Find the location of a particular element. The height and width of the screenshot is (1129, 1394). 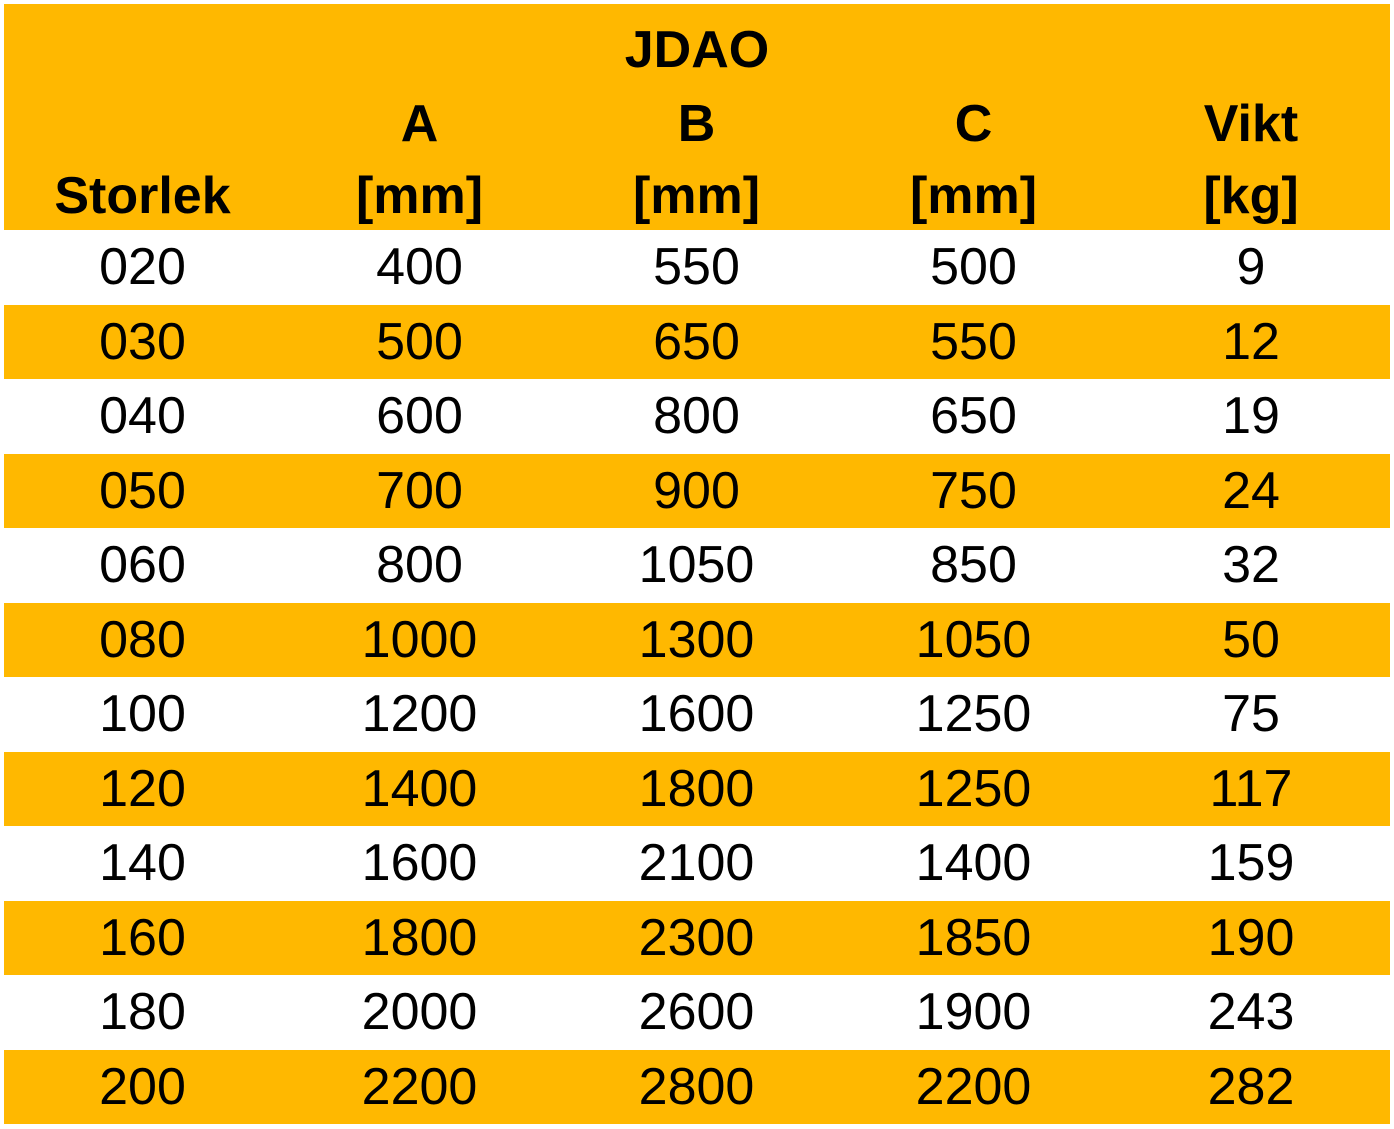

table-row: 160 1800 2300 1850 190 is located at coordinates (697, 937).